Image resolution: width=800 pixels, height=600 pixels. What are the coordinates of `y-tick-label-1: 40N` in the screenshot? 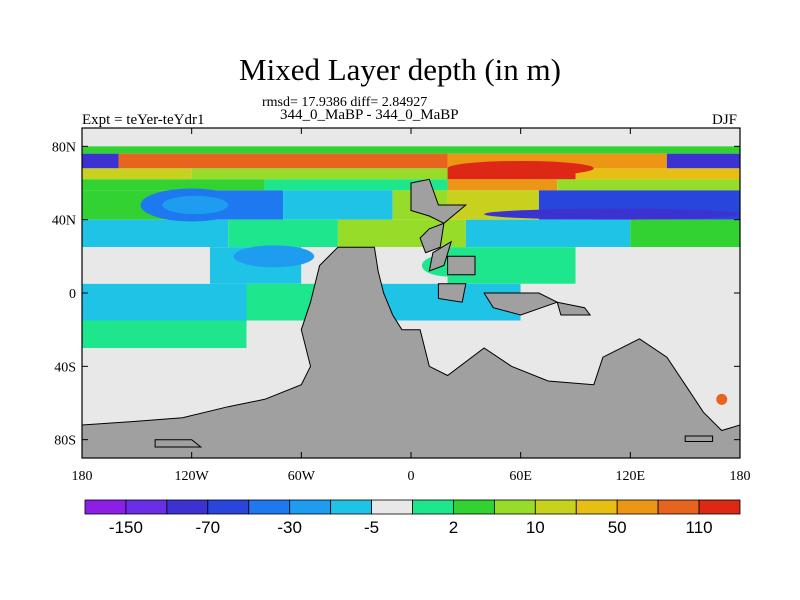 It's located at (64, 221).